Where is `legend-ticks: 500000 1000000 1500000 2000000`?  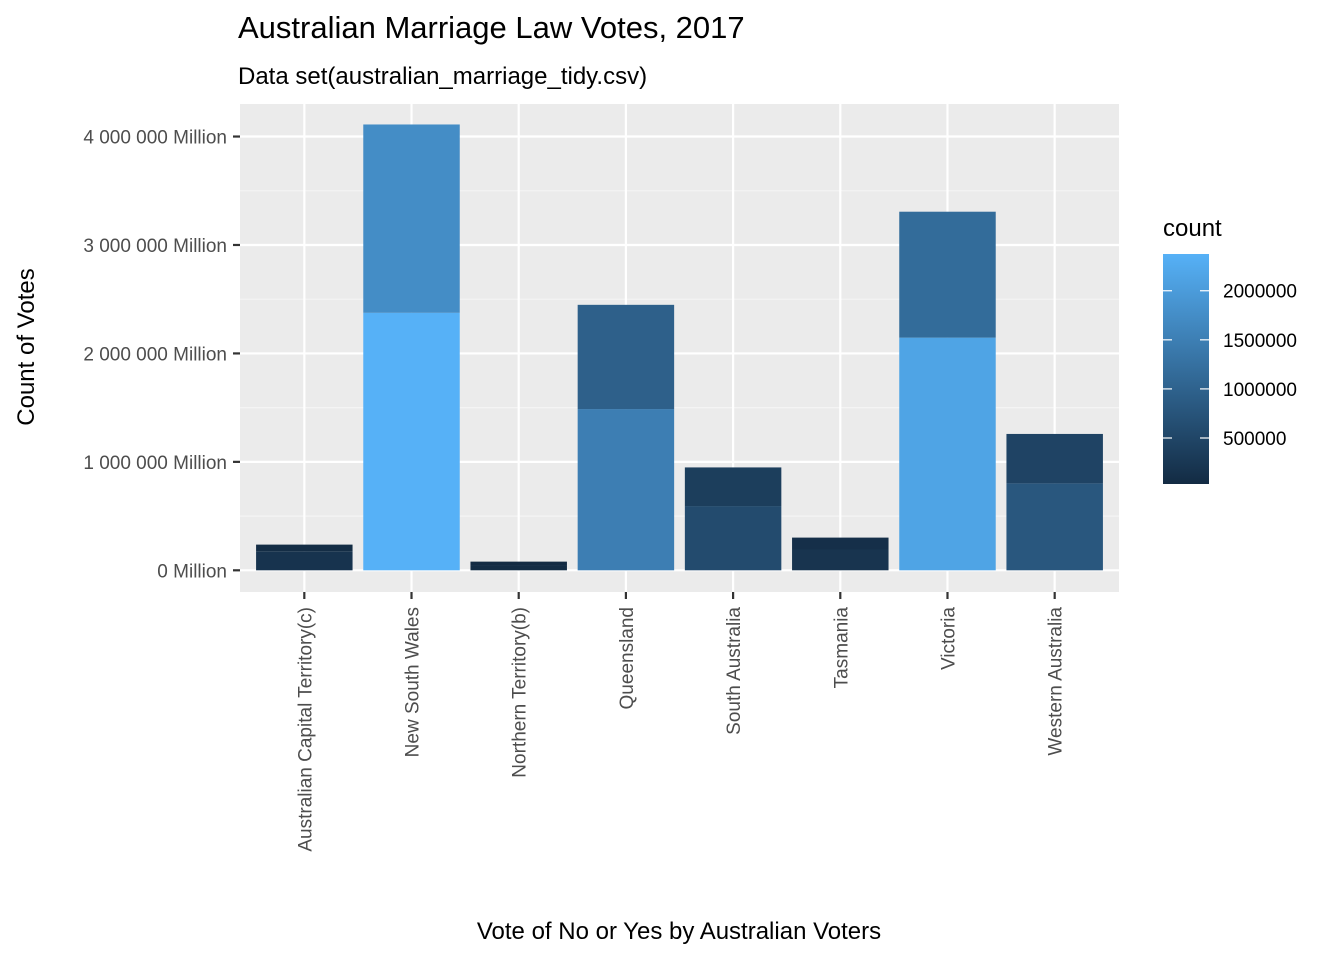
legend-ticks: 500000 1000000 1500000 2000000 is located at coordinates (1230, 366).